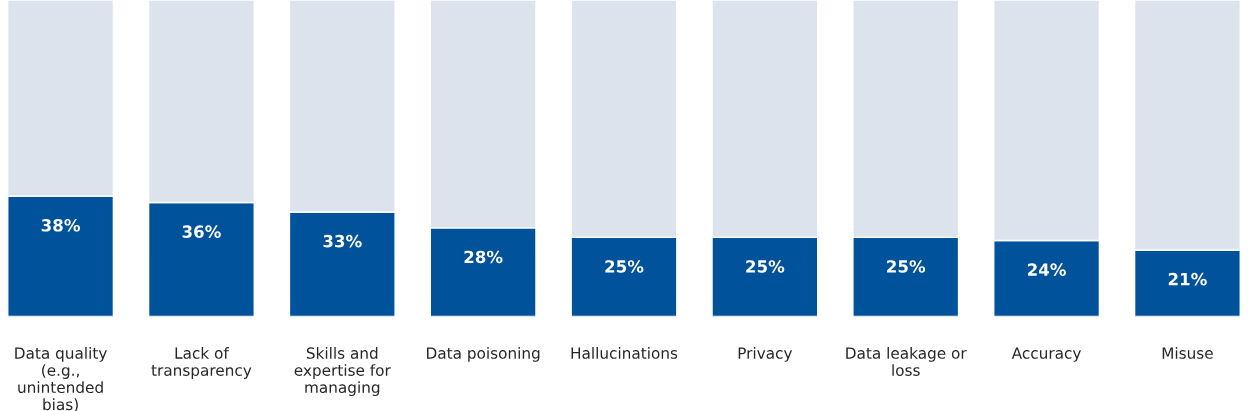 The height and width of the screenshot is (411, 1248). What do you see at coordinates (1046, 354) in the screenshot?
I see `x-tick-label: Accuracy` at bounding box center [1046, 354].